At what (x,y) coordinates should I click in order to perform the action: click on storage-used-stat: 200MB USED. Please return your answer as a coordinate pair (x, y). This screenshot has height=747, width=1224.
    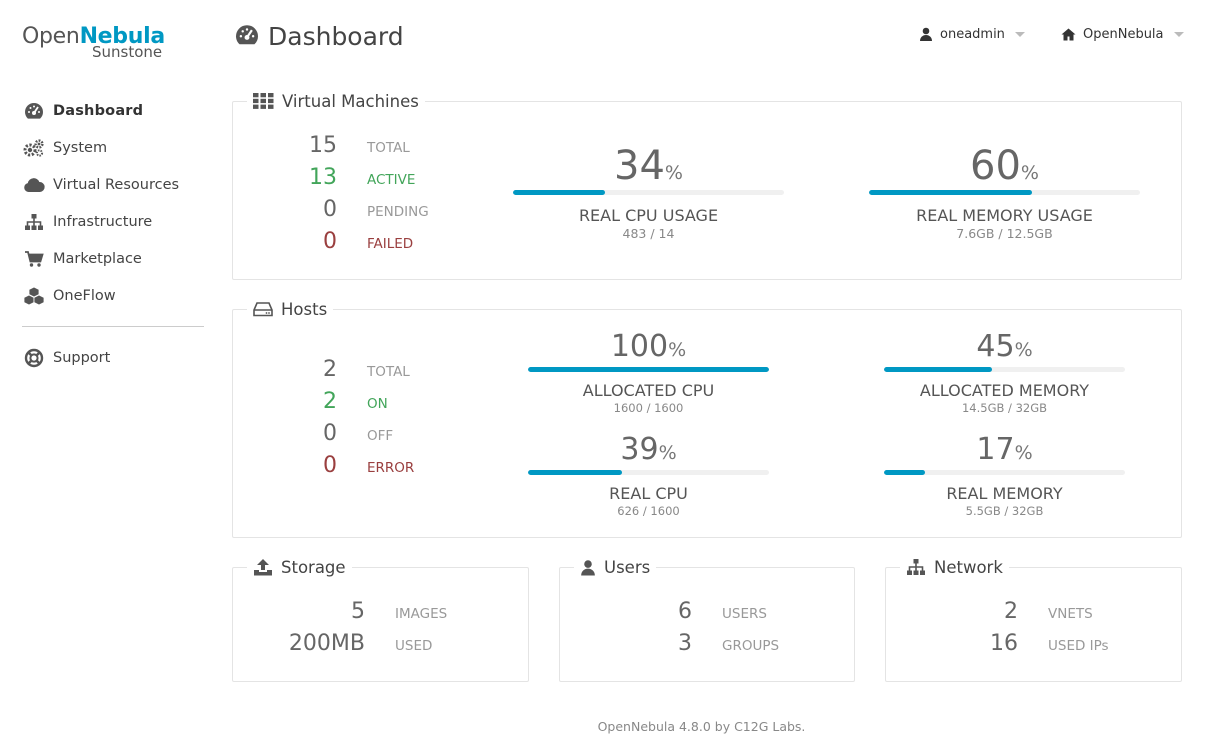
    Looking at the image, I should click on (352, 643).